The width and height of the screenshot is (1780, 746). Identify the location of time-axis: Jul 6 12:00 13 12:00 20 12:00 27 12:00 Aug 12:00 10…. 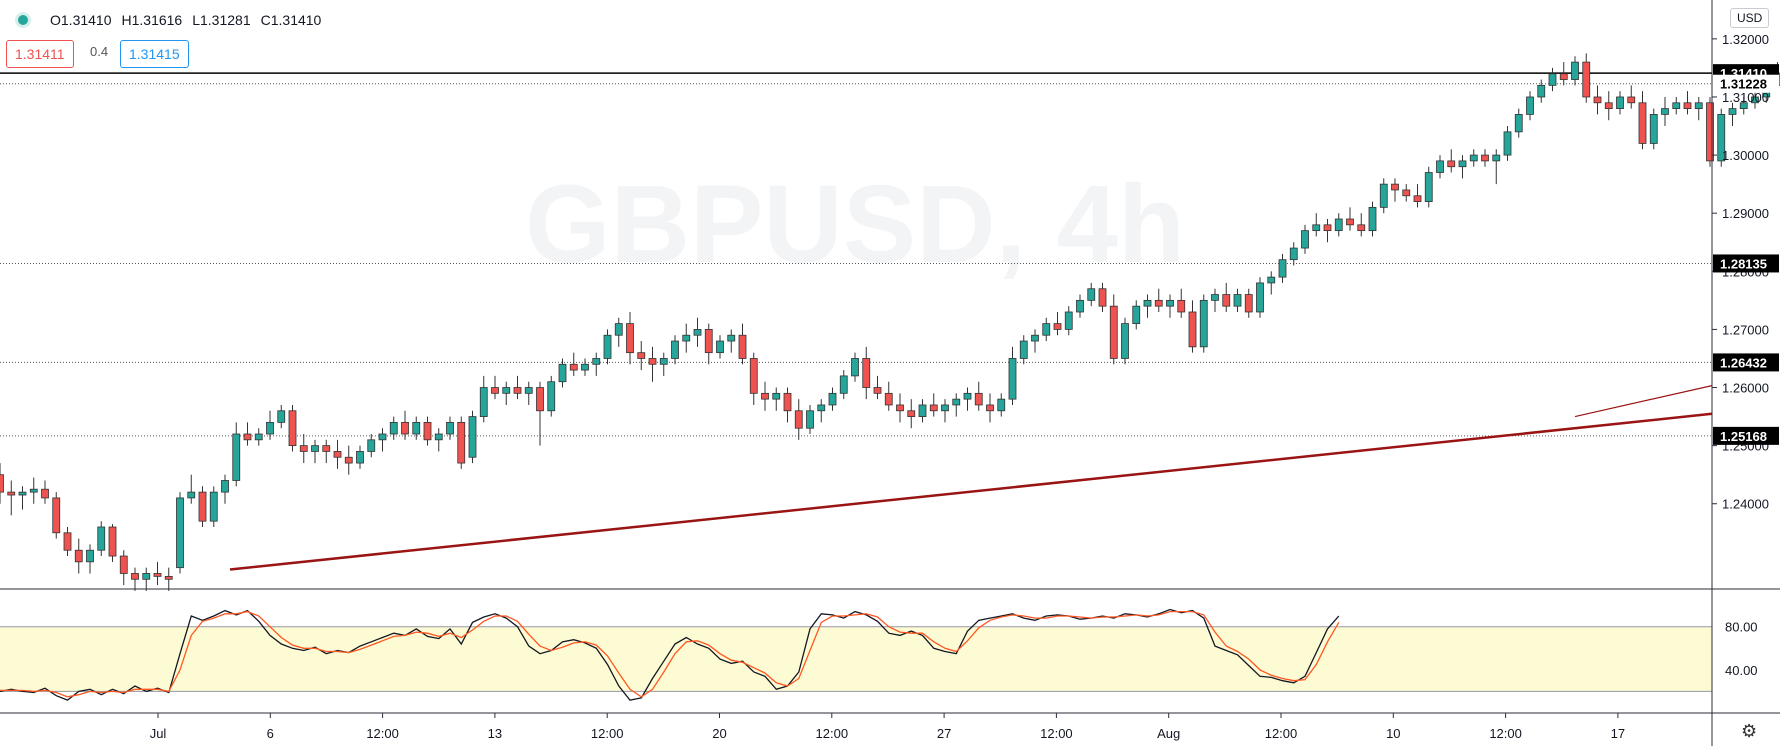
(887, 727).